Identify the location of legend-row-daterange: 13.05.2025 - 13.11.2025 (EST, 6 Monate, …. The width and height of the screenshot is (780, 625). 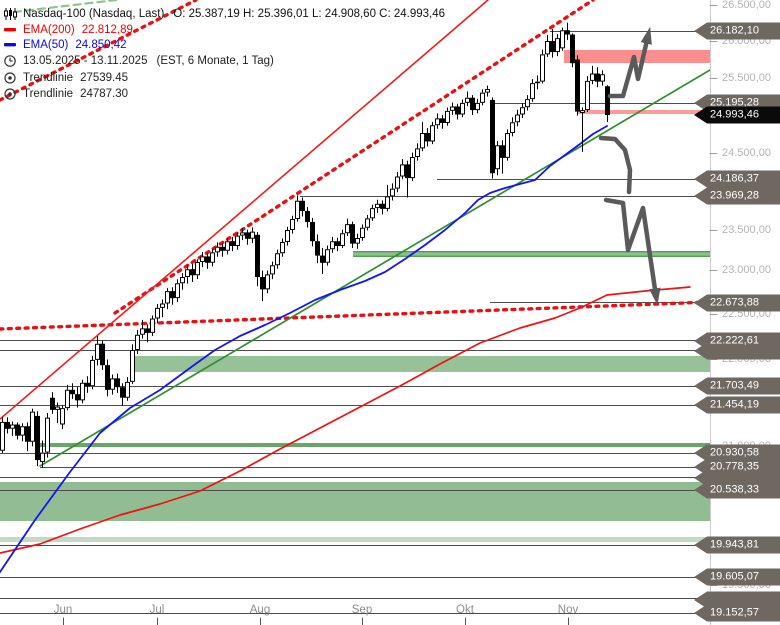
(138, 60).